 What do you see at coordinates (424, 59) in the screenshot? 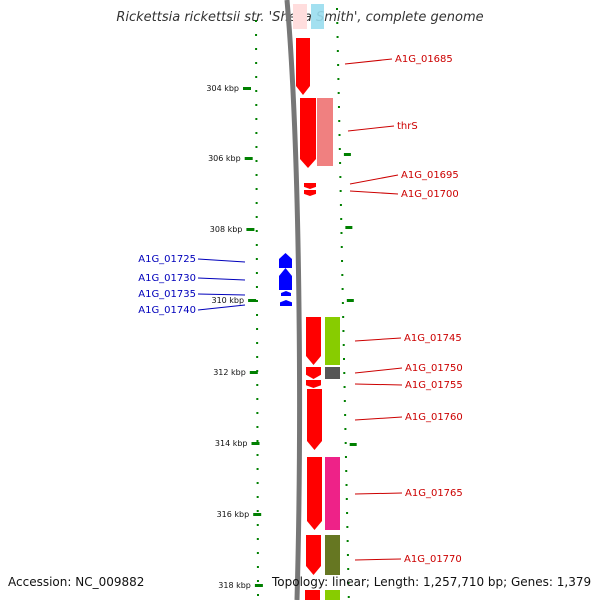
I see `gene-label-A1G_01685: A1G_01685` at bounding box center [424, 59].